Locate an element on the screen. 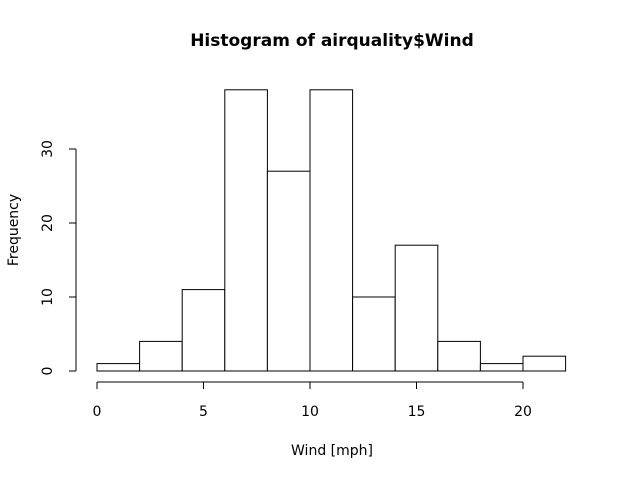  x-tick-label: 20 is located at coordinates (523, 412).